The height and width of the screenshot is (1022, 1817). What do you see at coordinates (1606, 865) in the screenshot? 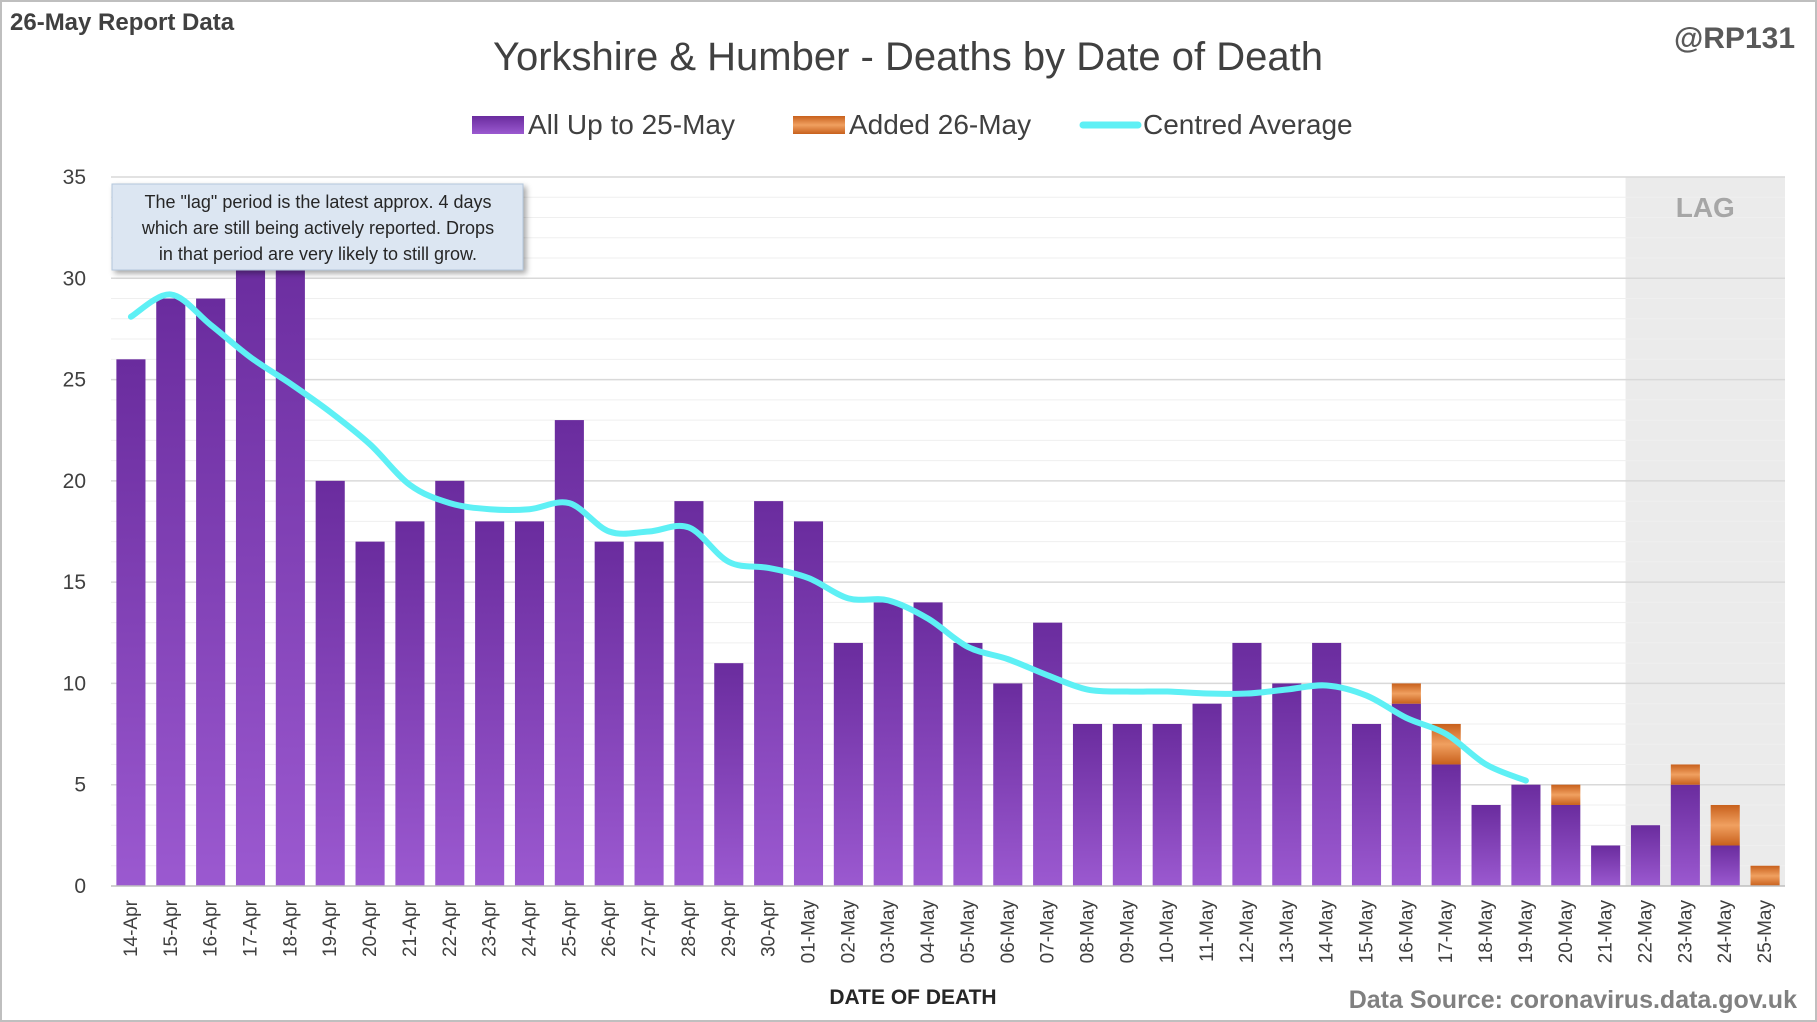
I see `bar-all-21-May` at bounding box center [1606, 865].